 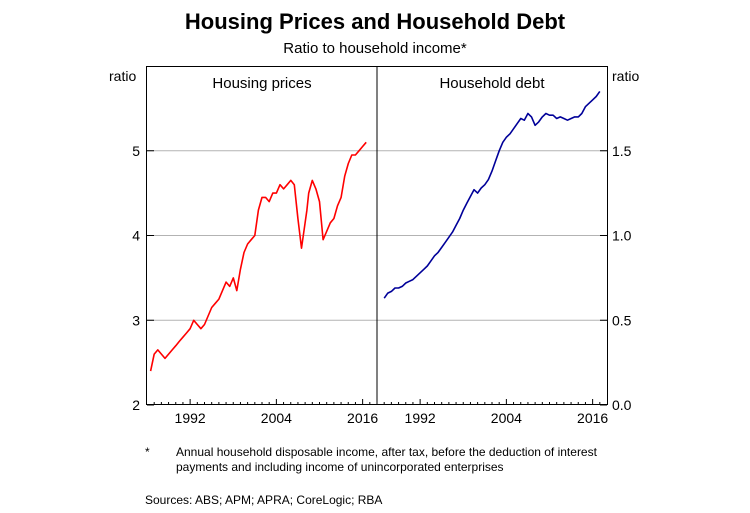 I want to click on panel-title: Household debt, so click(x=492, y=83).